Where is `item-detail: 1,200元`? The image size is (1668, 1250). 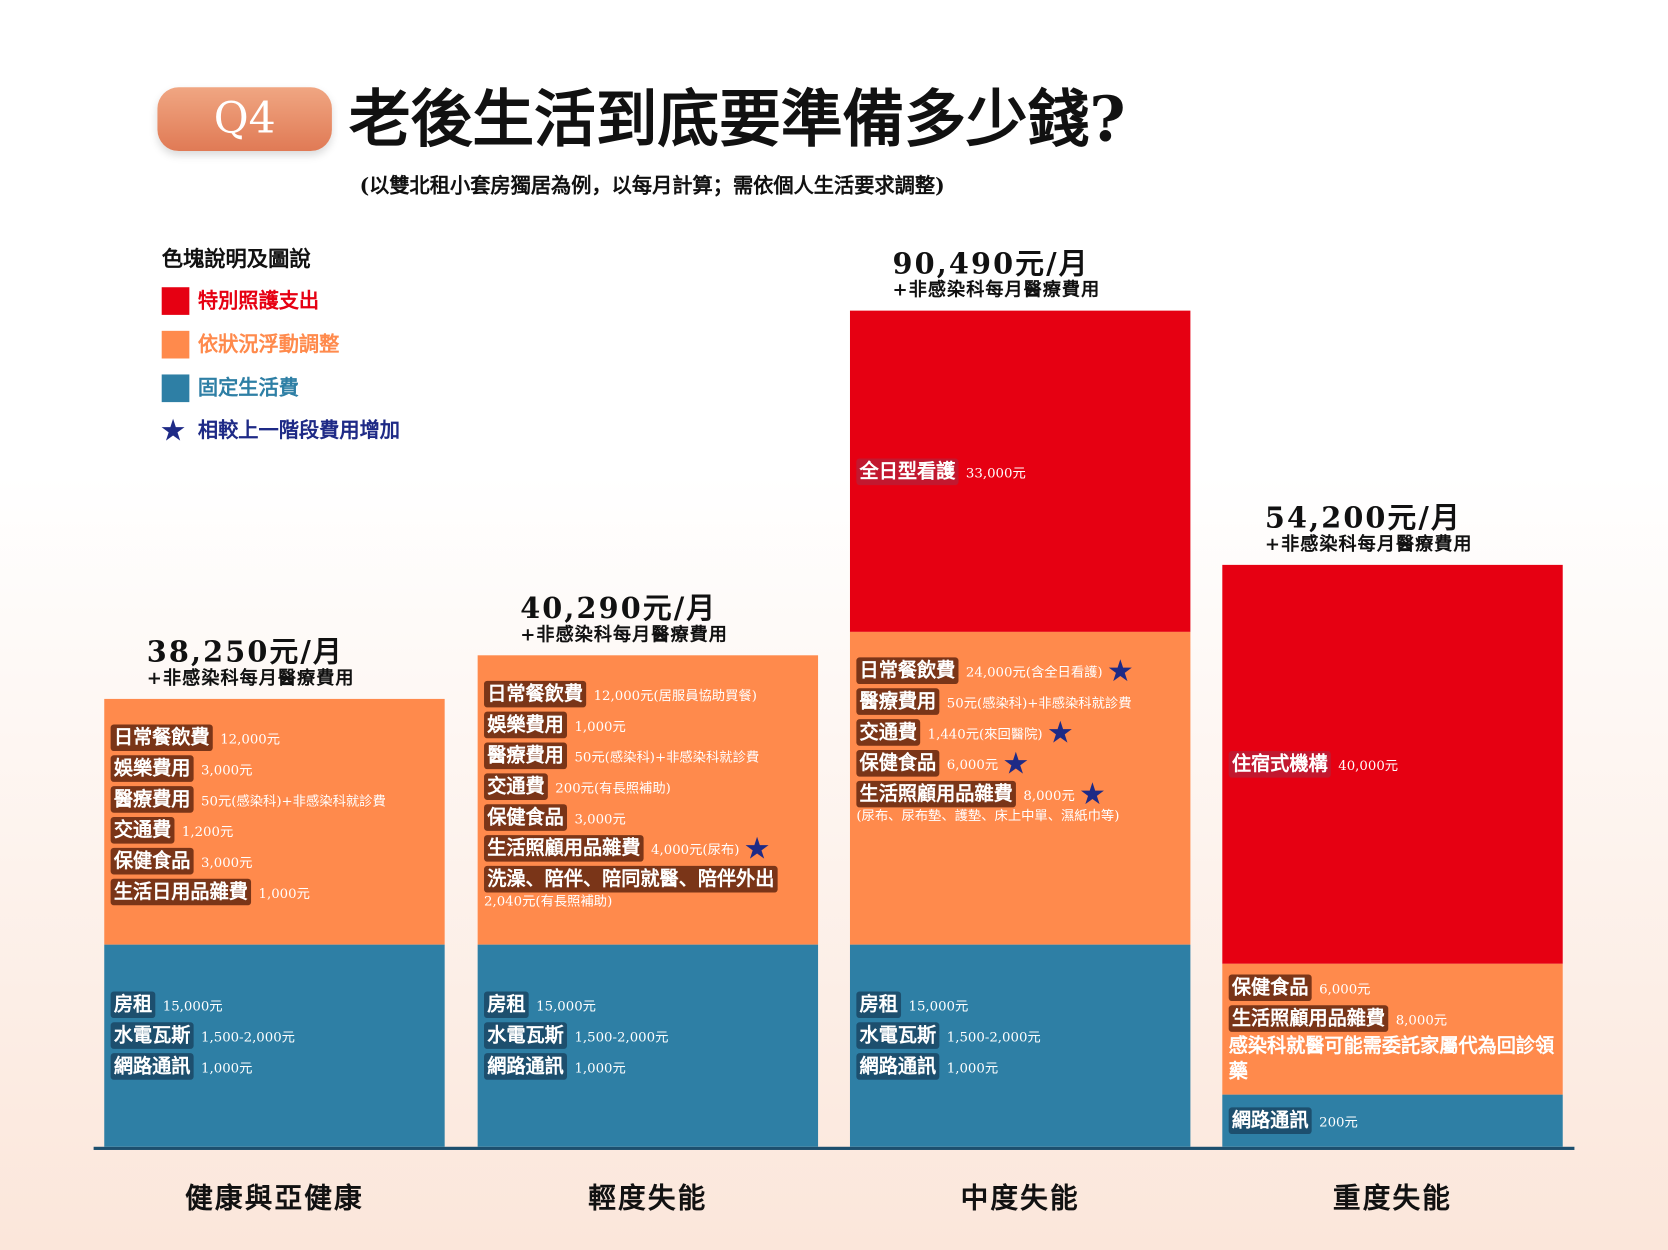
item-detail: 1,200元 is located at coordinates (207, 831).